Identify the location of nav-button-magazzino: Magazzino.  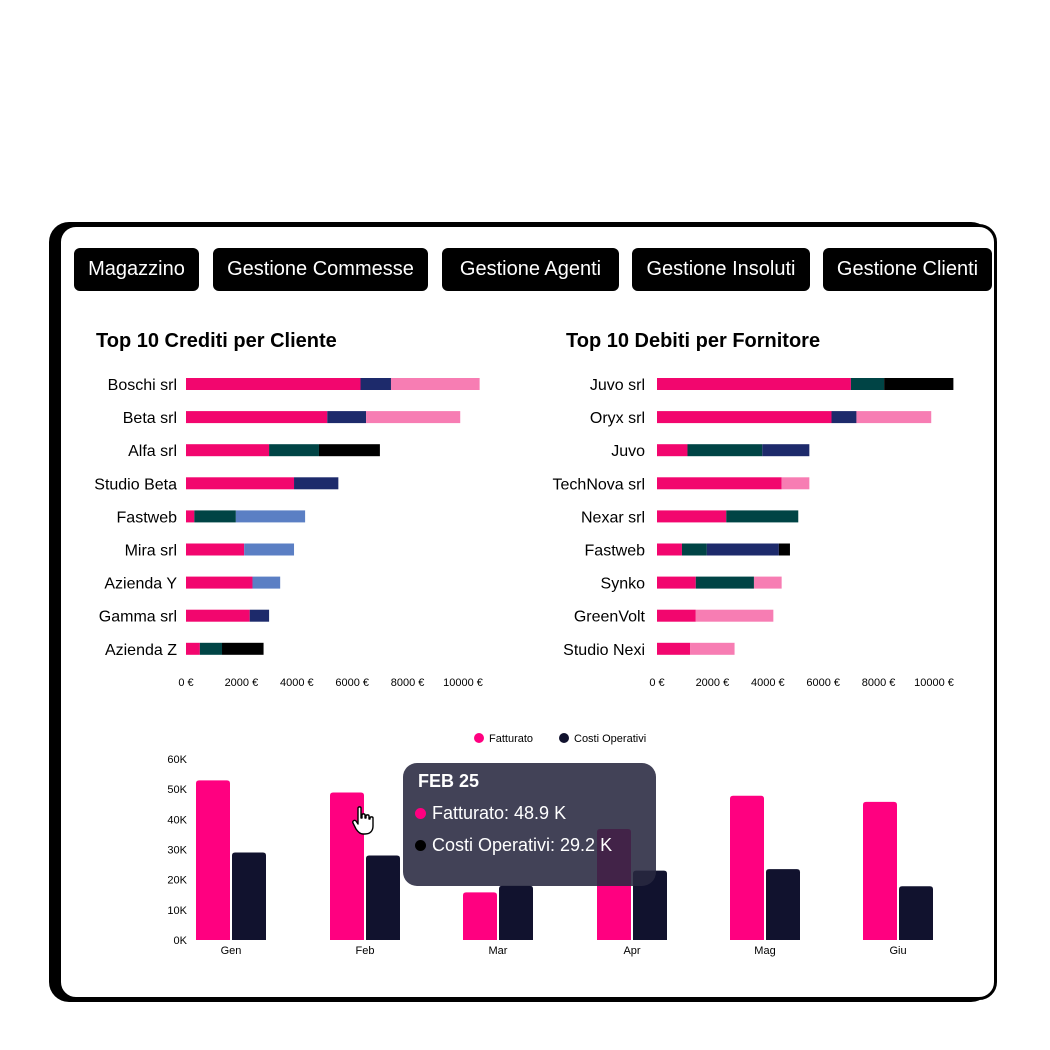
(136, 269).